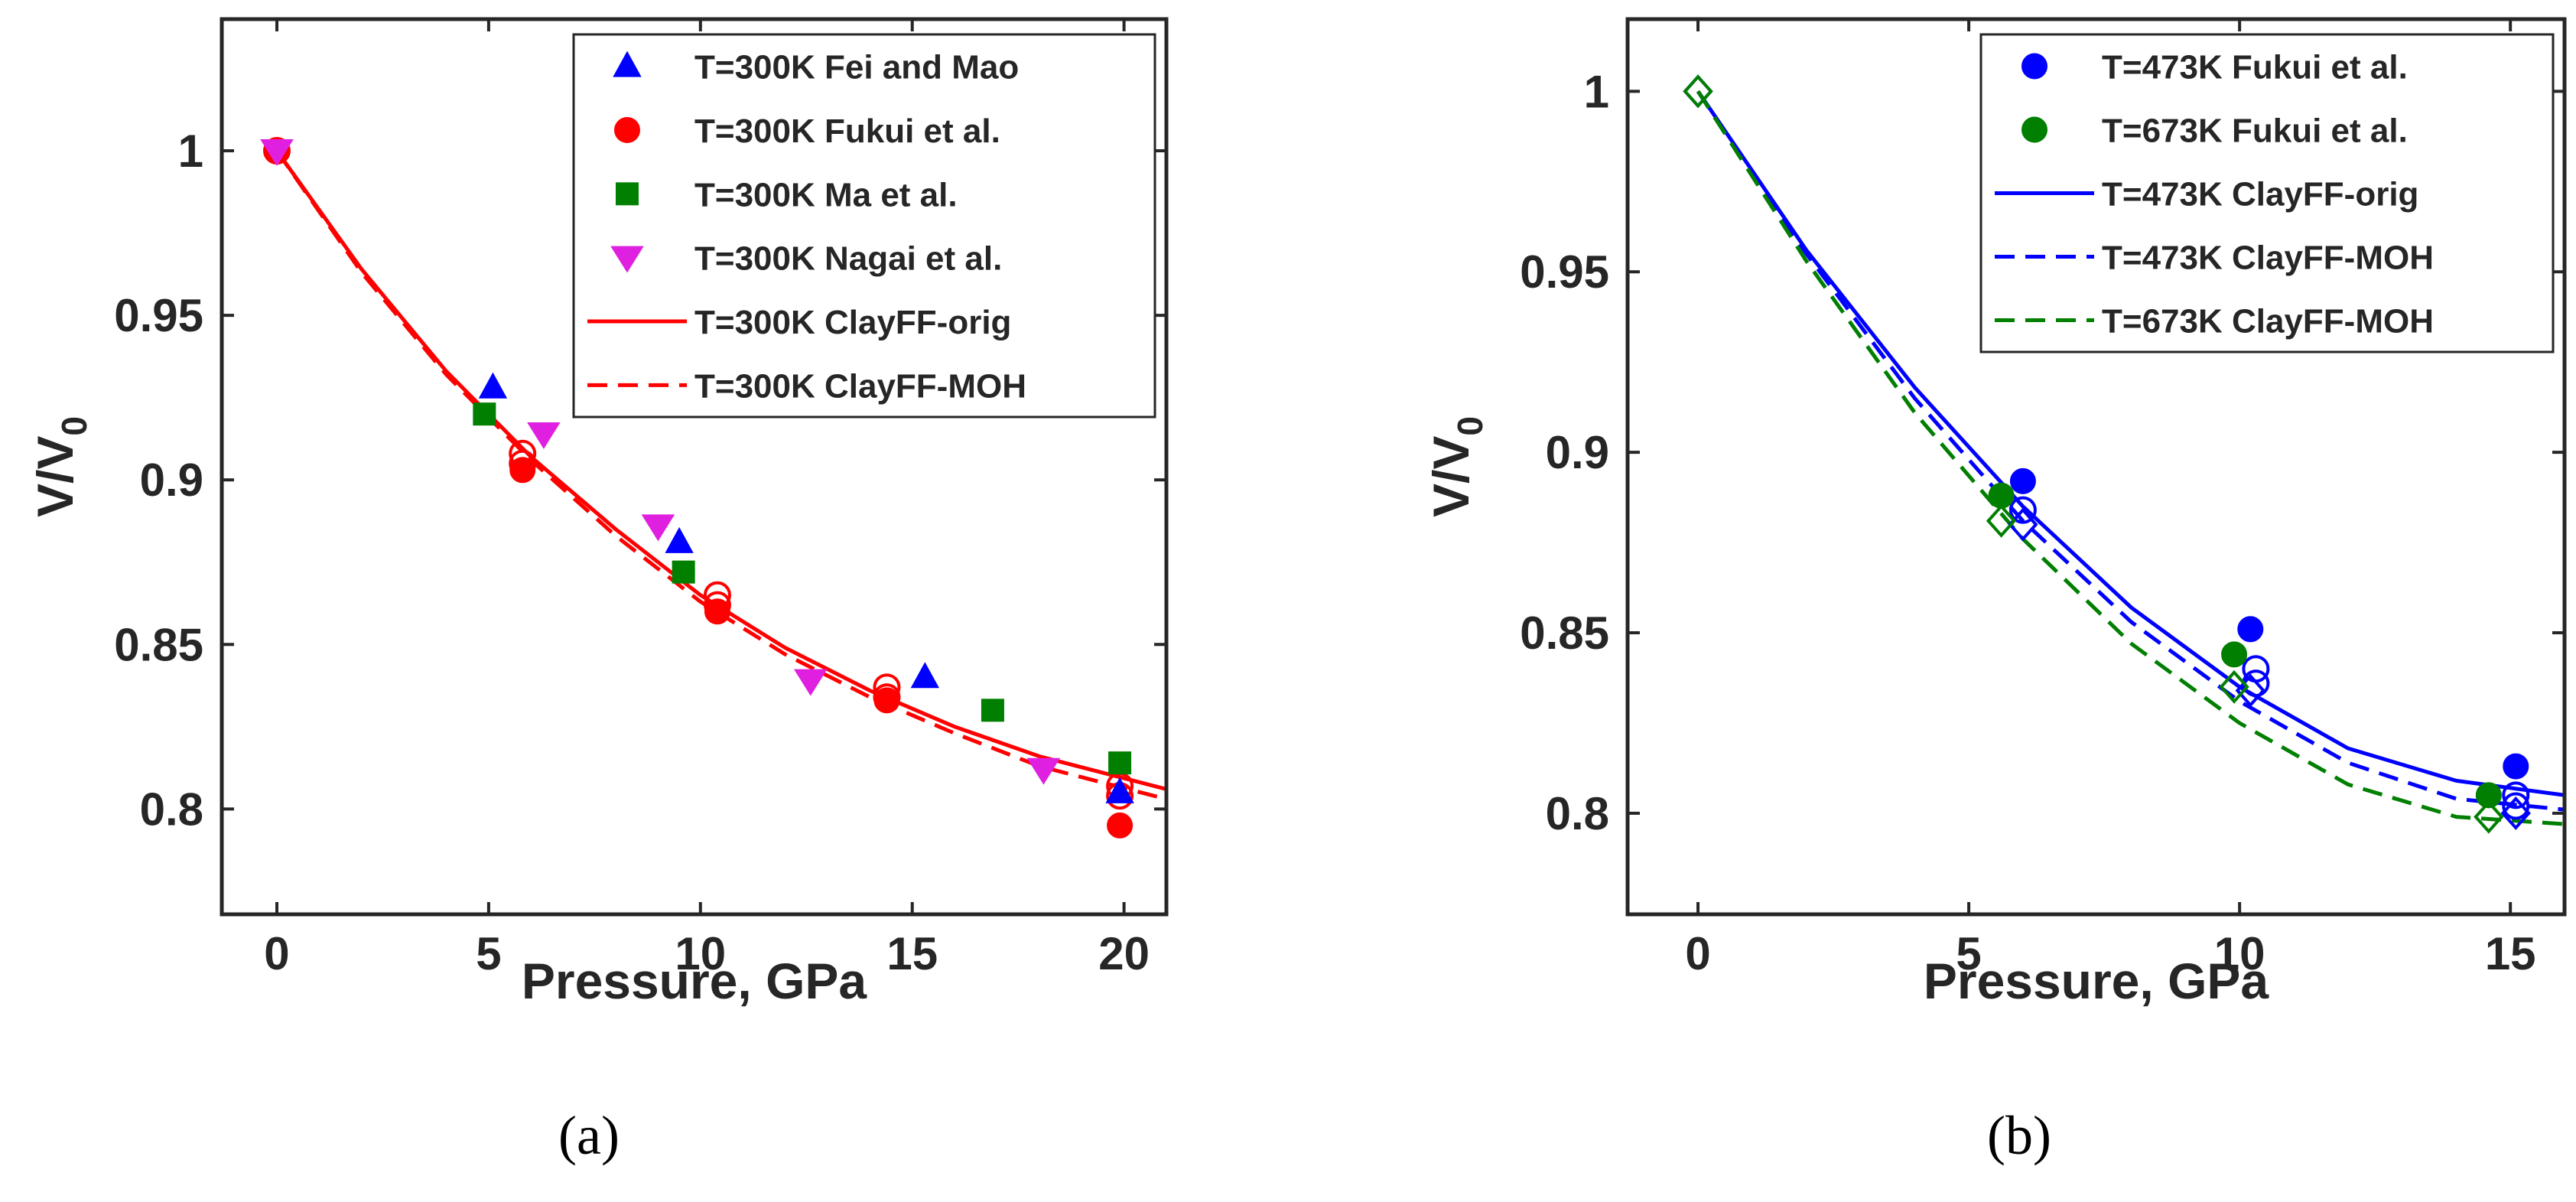 The height and width of the screenshot is (1202, 2576). Describe the element at coordinates (2268, 321) in the screenshot. I see `legend-label-t-673k-clayff-moh: T=673K ClayFF-MOH` at that location.